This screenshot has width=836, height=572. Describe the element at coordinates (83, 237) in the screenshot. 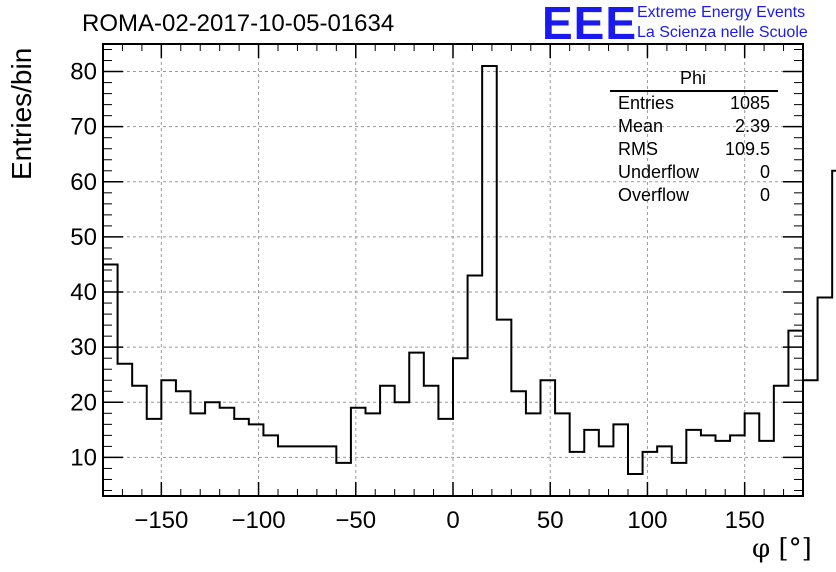

I see `y-tick-label: 50` at that location.